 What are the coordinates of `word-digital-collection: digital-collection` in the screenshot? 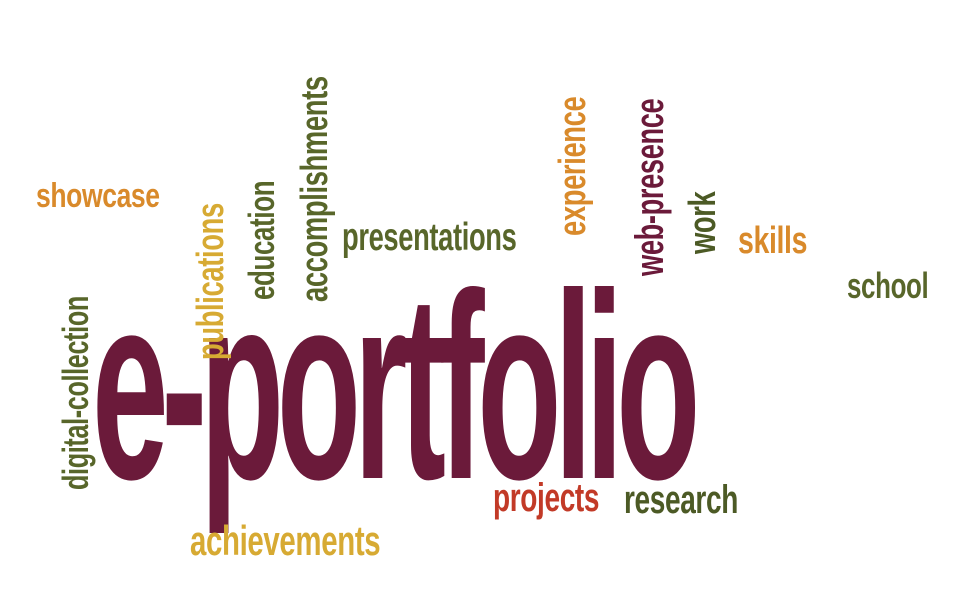 It's located at (75, 393).